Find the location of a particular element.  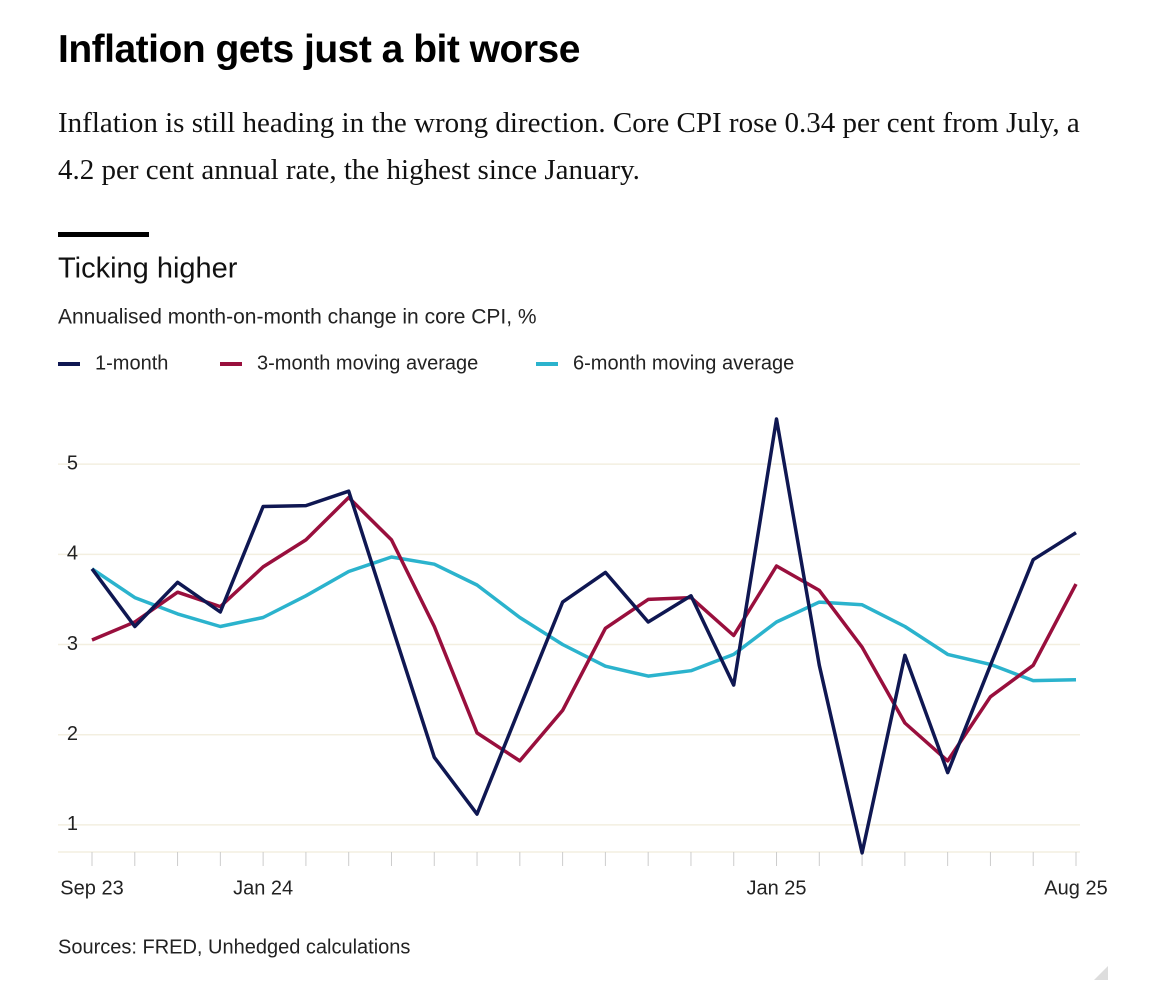

y-tick-label: 3 is located at coordinates (72, 644).